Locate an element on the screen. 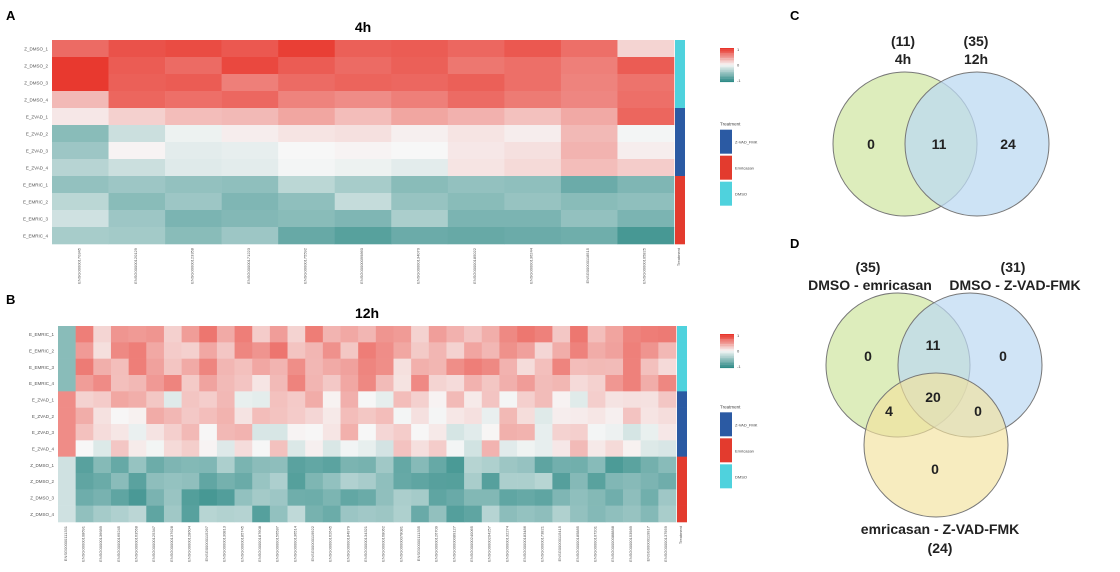 The width and height of the screenshot is (1120, 572). column-label: ENSG00000088888 is located at coordinates (612, 543).